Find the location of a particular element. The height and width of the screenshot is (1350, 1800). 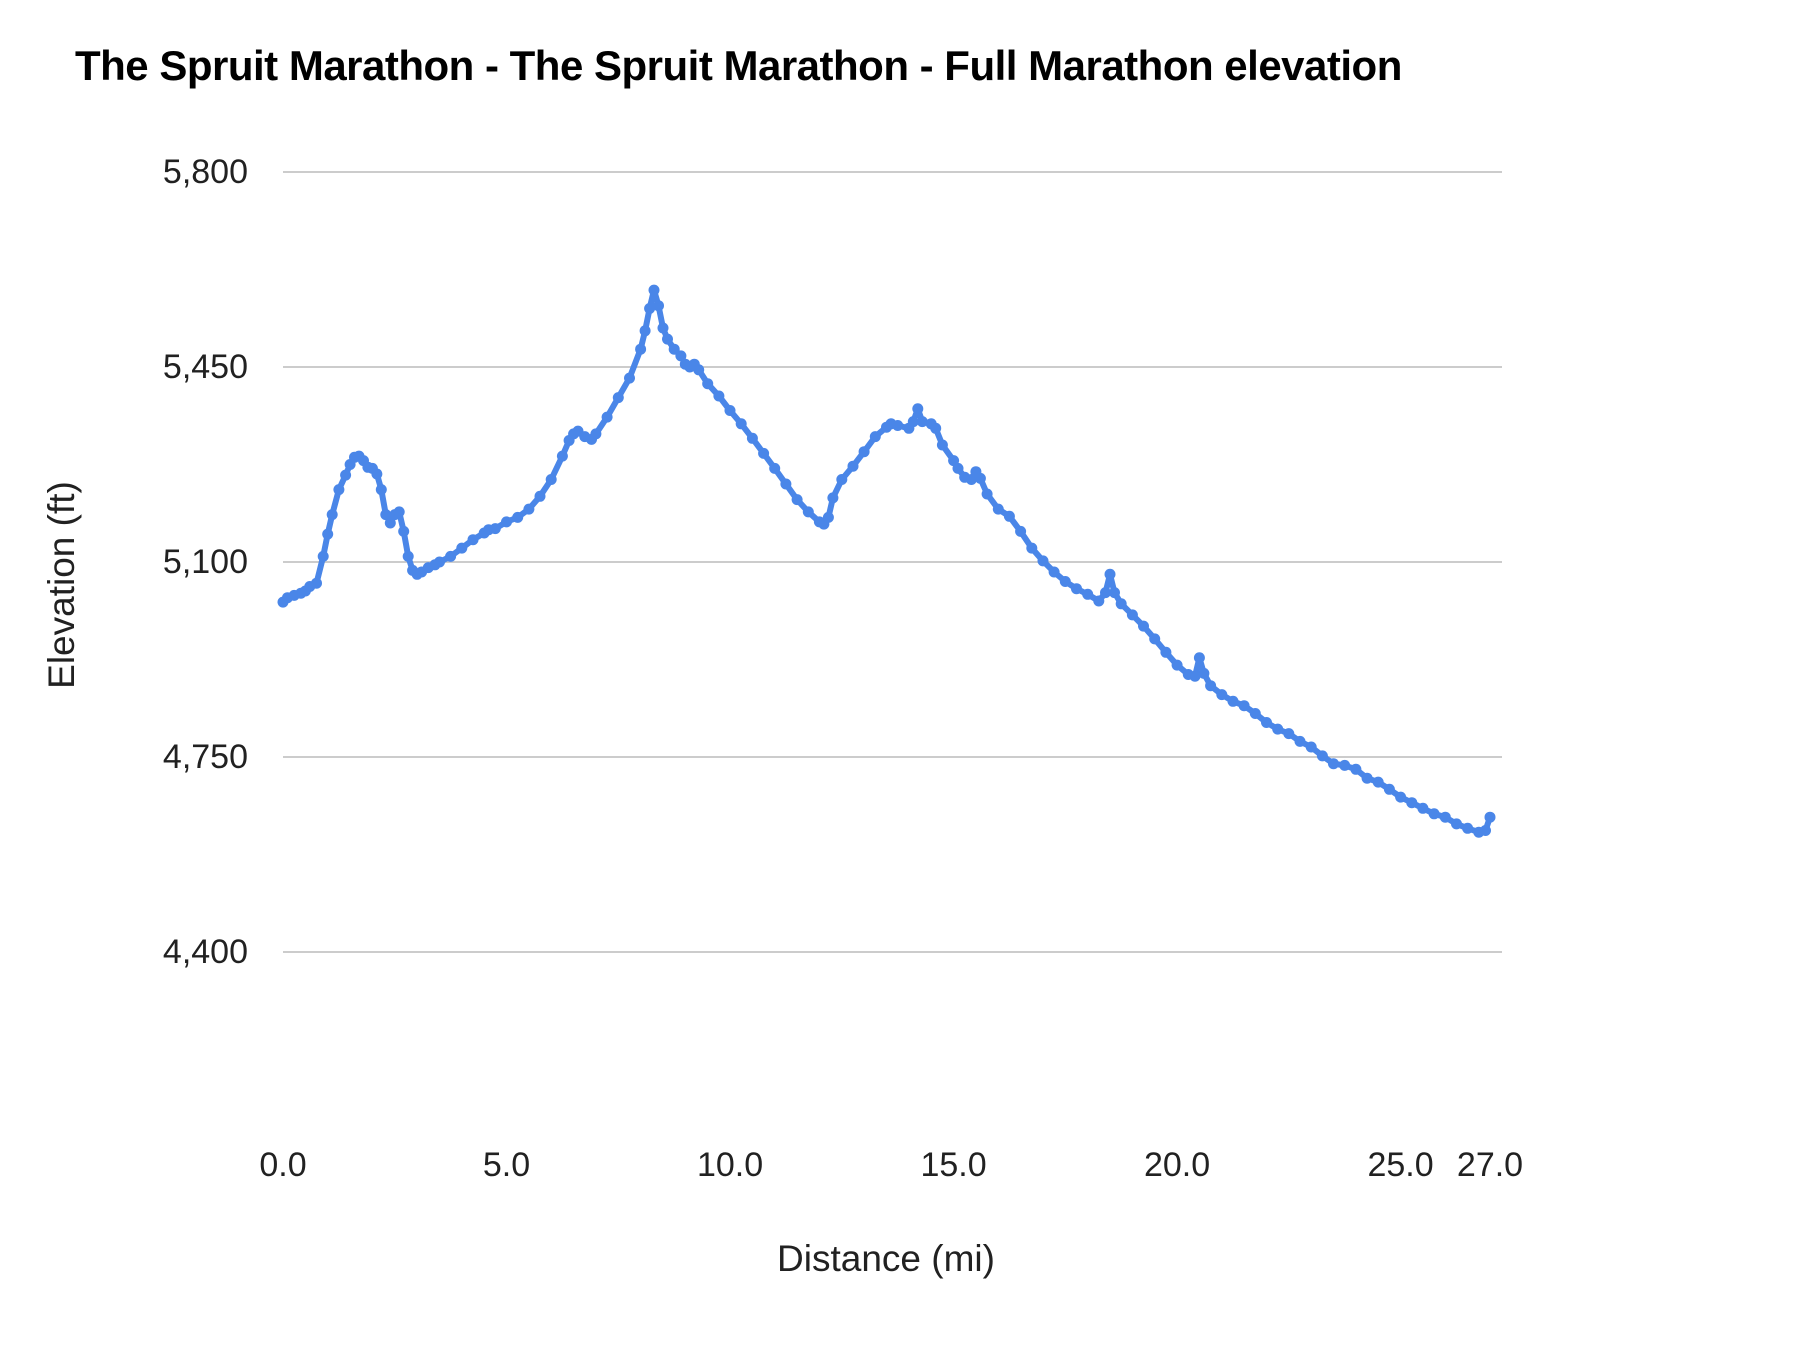

x-tick-label: 5.0 is located at coordinates (506, 1165).